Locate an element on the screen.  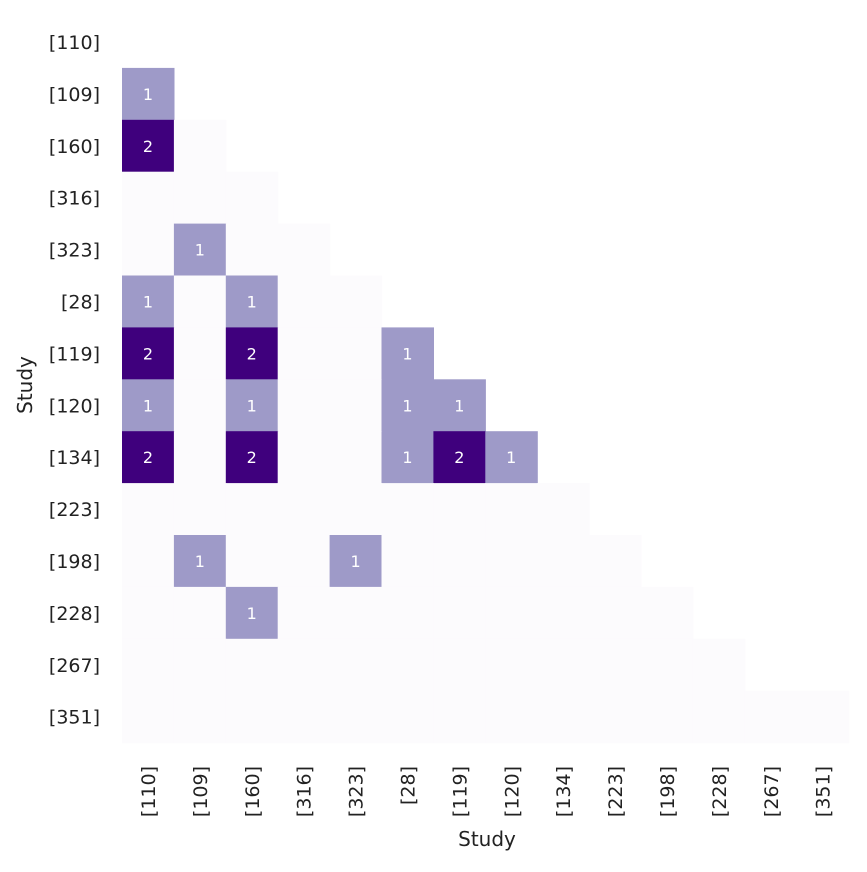
x-tick-label: [323] is located at coordinates (357, 791).